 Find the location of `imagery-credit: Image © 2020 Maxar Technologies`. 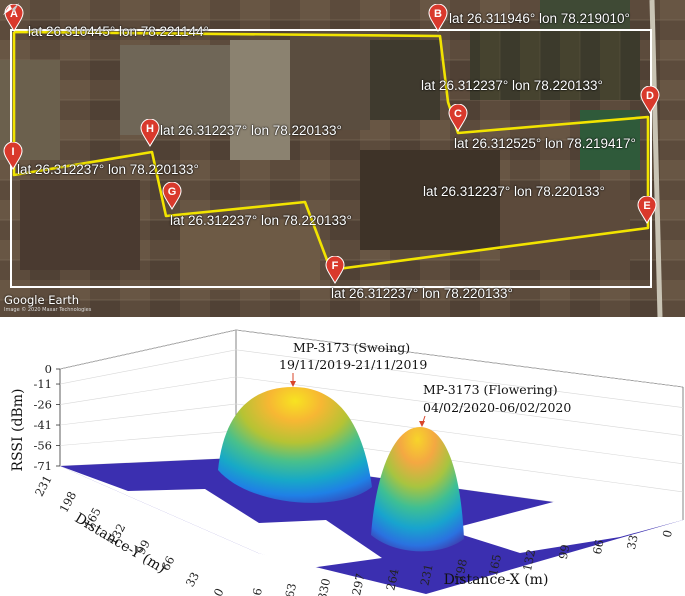

imagery-credit: Image © 2020 Maxar Technologies is located at coordinates (48, 310).